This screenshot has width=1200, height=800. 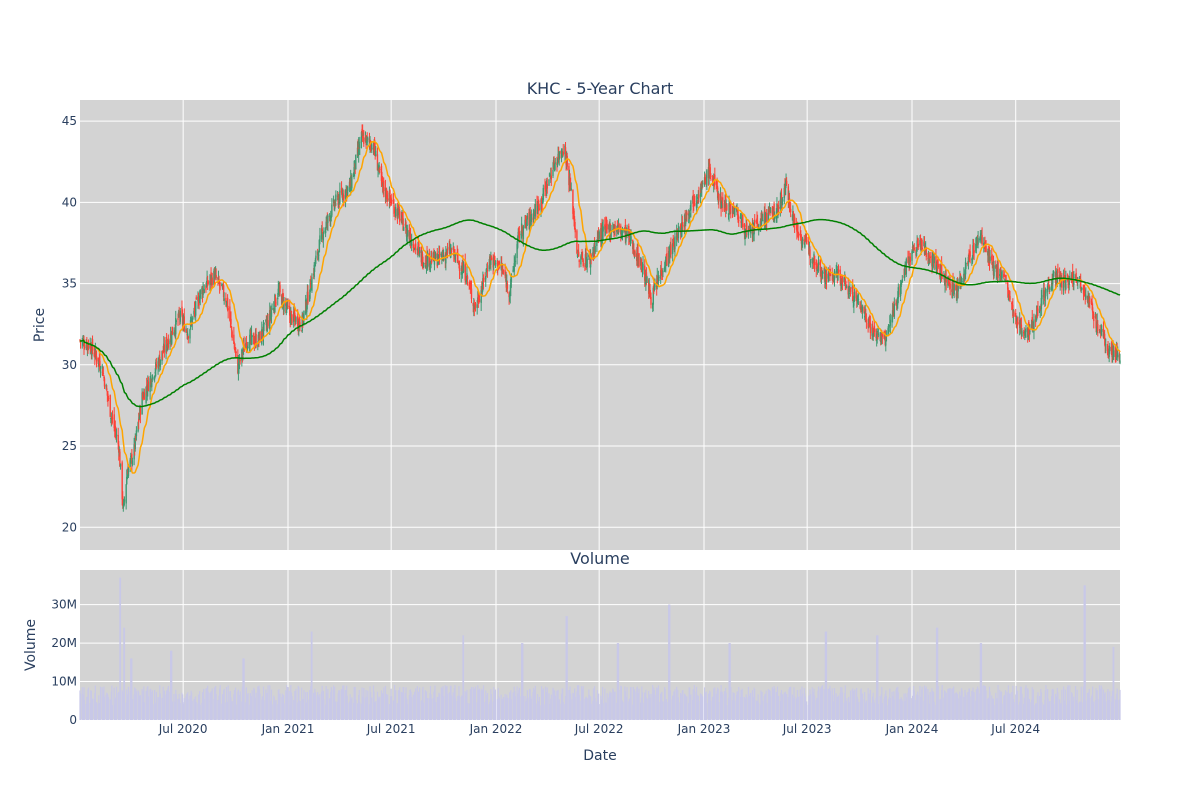 I want to click on date-x-tick-label: Jul 2021, so click(x=391, y=729).